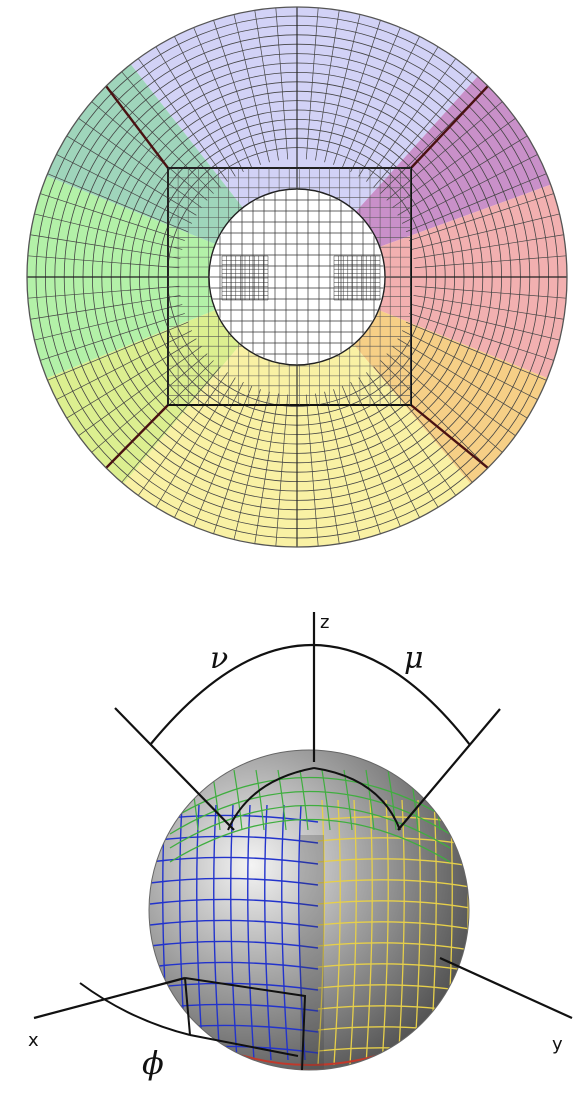 This screenshot has width=588, height=1098. What do you see at coordinates (174, 769) in the screenshot?
I see `nu-ray` at bounding box center [174, 769].